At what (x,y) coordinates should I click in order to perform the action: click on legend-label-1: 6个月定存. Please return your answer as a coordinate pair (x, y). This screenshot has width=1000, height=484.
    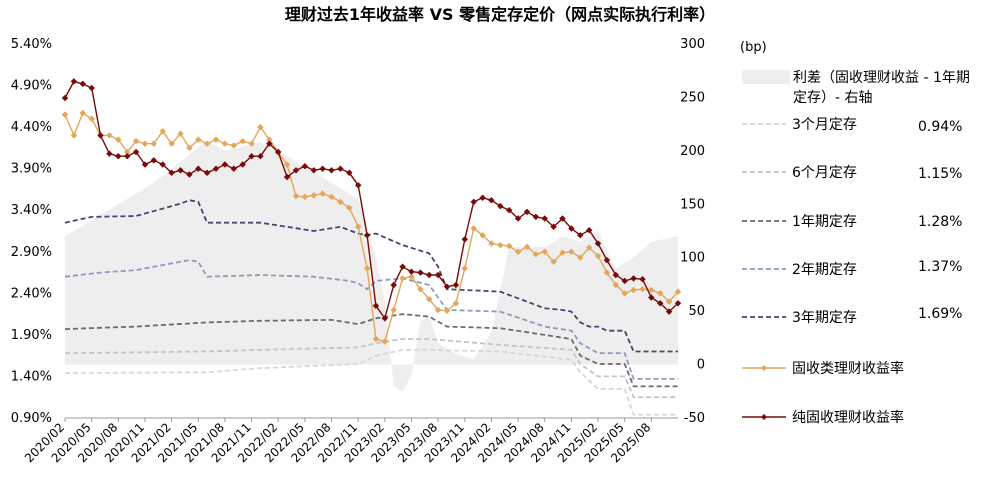
    Looking at the image, I should click on (824, 173).